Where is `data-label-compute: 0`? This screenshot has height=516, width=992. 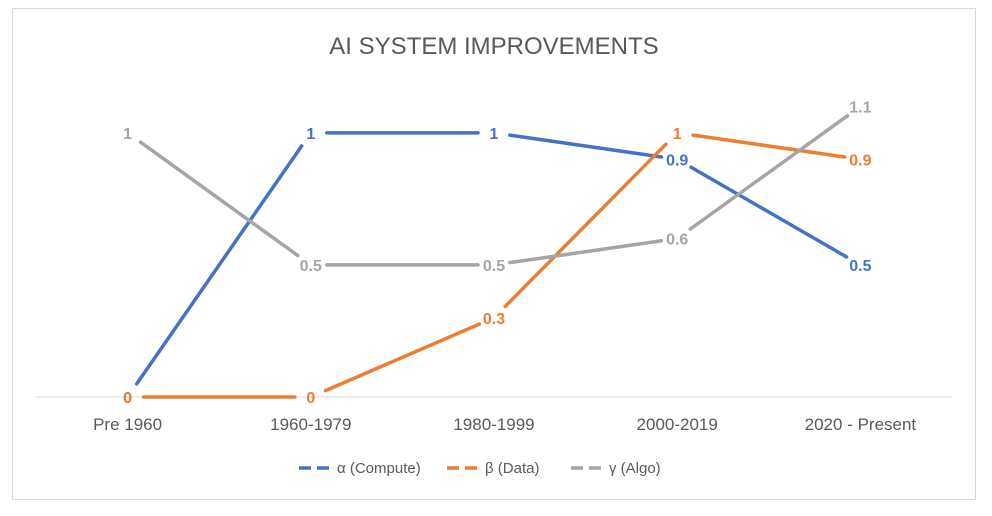 data-label-compute: 0 is located at coordinates (127, 398).